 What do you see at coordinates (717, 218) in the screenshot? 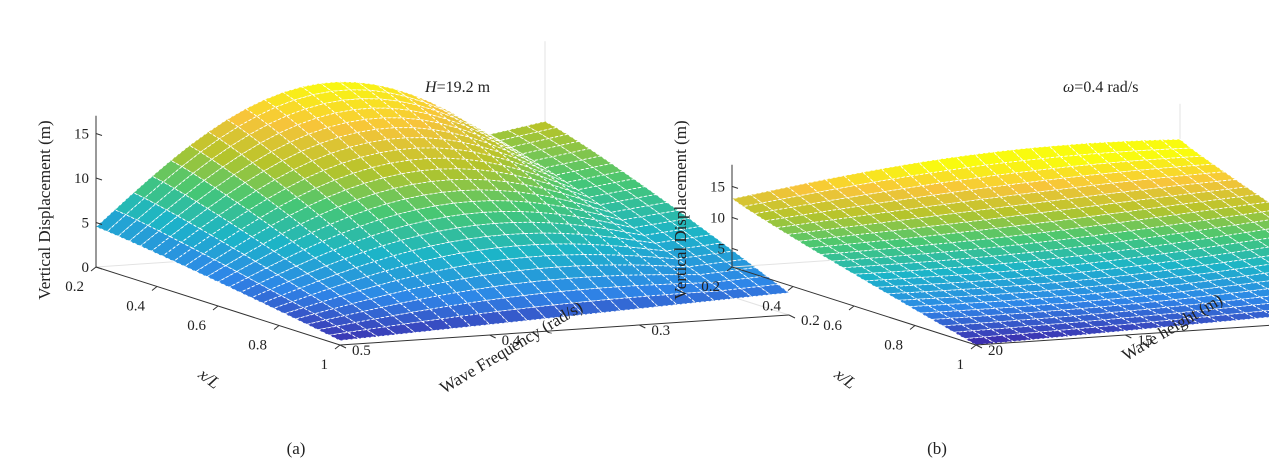
I see `z-tick-label: 10` at bounding box center [717, 218].